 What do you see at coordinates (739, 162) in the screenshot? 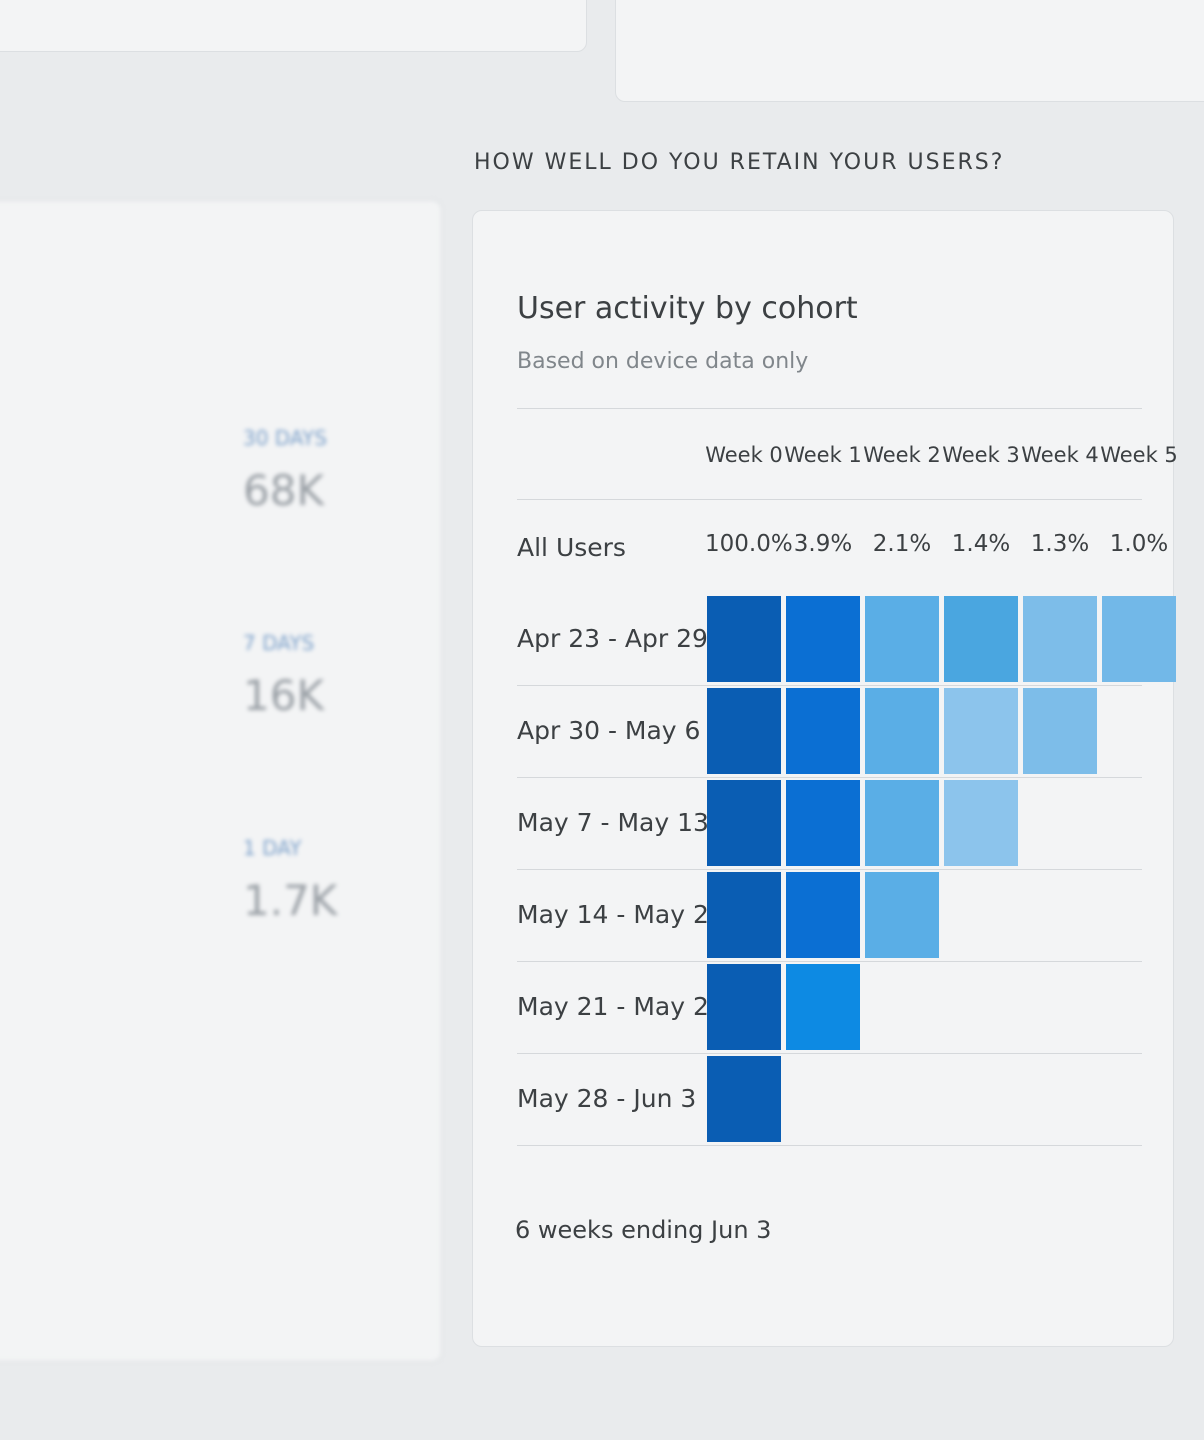
I see `section-title: HOW WELL DO YOU RETAIN YOUR USERS?` at bounding box center [739, 162].